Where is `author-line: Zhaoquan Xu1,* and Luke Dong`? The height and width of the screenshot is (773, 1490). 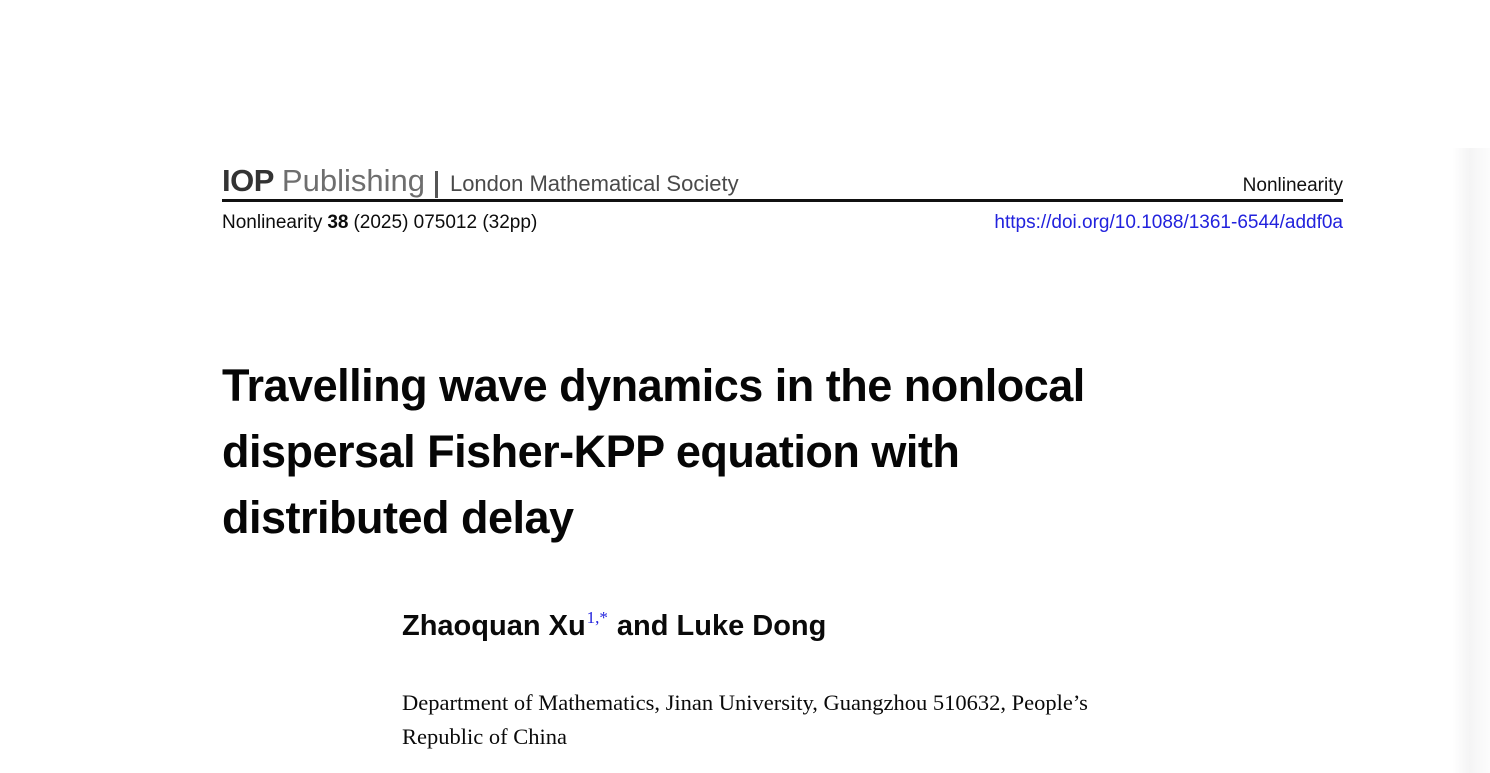
author-line: Zhaoquan Xu1,* and Luke Dong is located at coordinates (614, 625).